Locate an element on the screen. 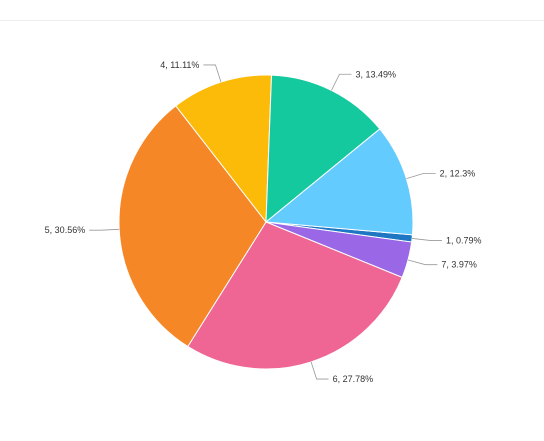  data-label-2: 2, 12.3% is located at coordinates (458, 173).